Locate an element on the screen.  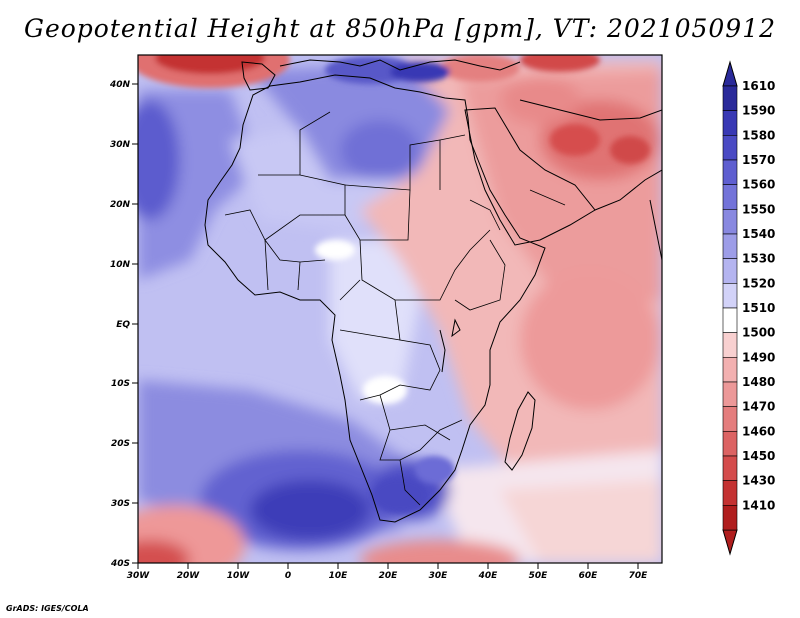
lon-label: 20E is located at coordinates (389, 576).